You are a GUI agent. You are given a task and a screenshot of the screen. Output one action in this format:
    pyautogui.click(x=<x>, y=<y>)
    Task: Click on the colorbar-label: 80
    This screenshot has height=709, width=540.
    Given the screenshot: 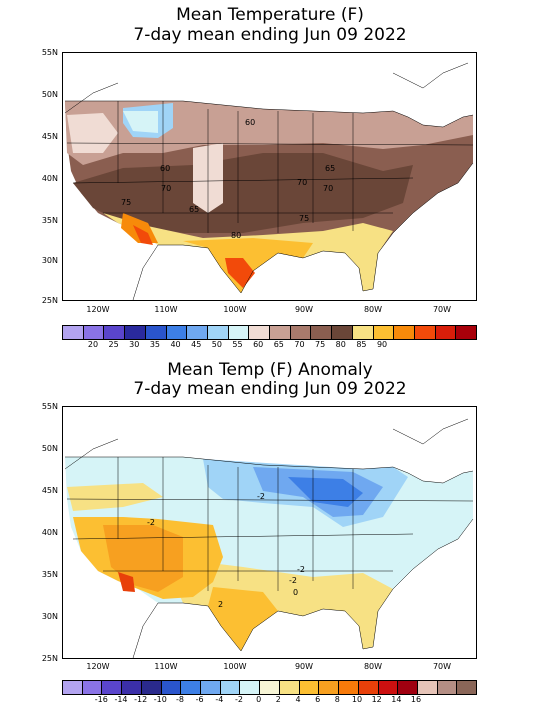 What is the action you would take?
    pyautogui.click(x=340, y=344)
    